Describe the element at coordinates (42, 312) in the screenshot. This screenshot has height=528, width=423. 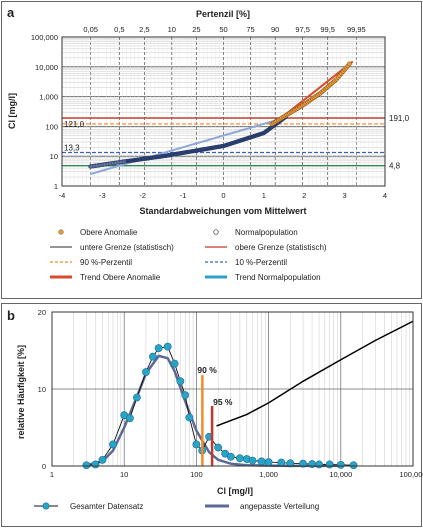
I see `y-tick-label: 20` at that location.